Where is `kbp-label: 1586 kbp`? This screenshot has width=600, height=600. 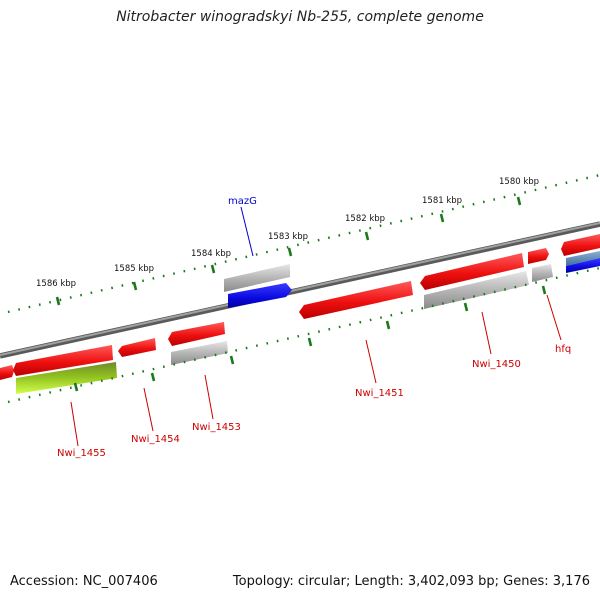
kbp-label: 1586 kbp is located at coordinates (56, 284).